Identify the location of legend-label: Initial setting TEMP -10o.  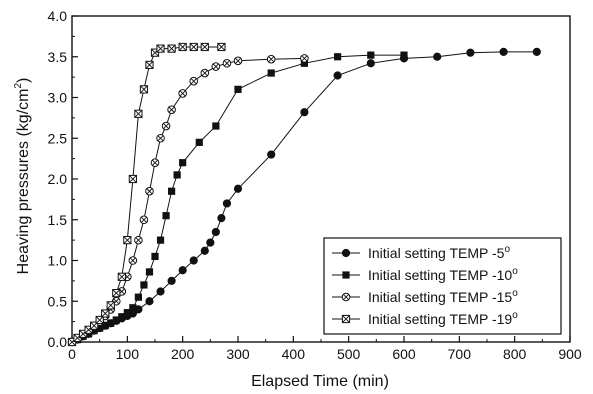
(443, 274).